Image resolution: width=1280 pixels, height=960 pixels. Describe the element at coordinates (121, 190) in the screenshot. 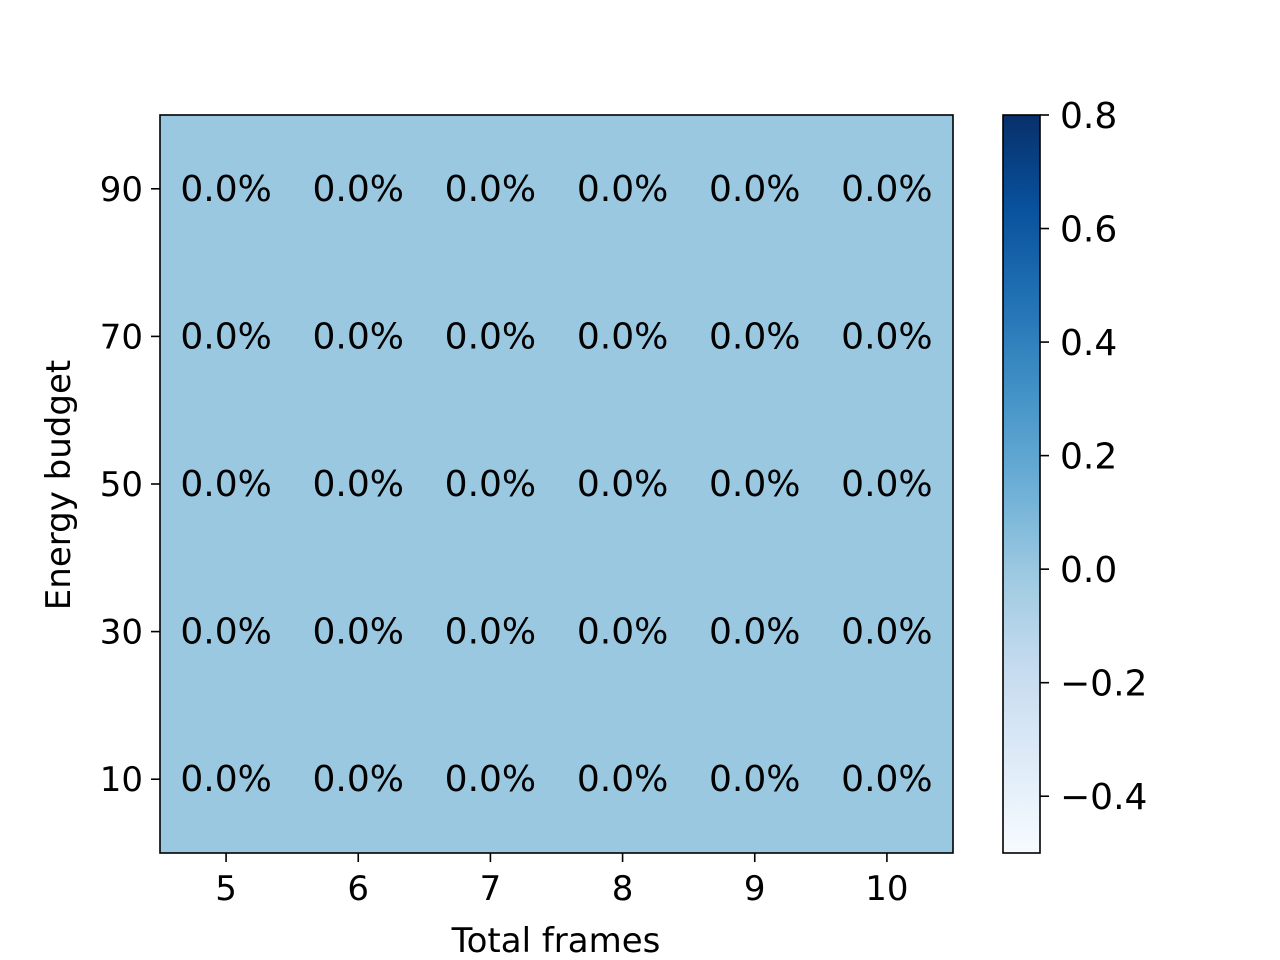

I see `y-tick-label: 90` at that location.